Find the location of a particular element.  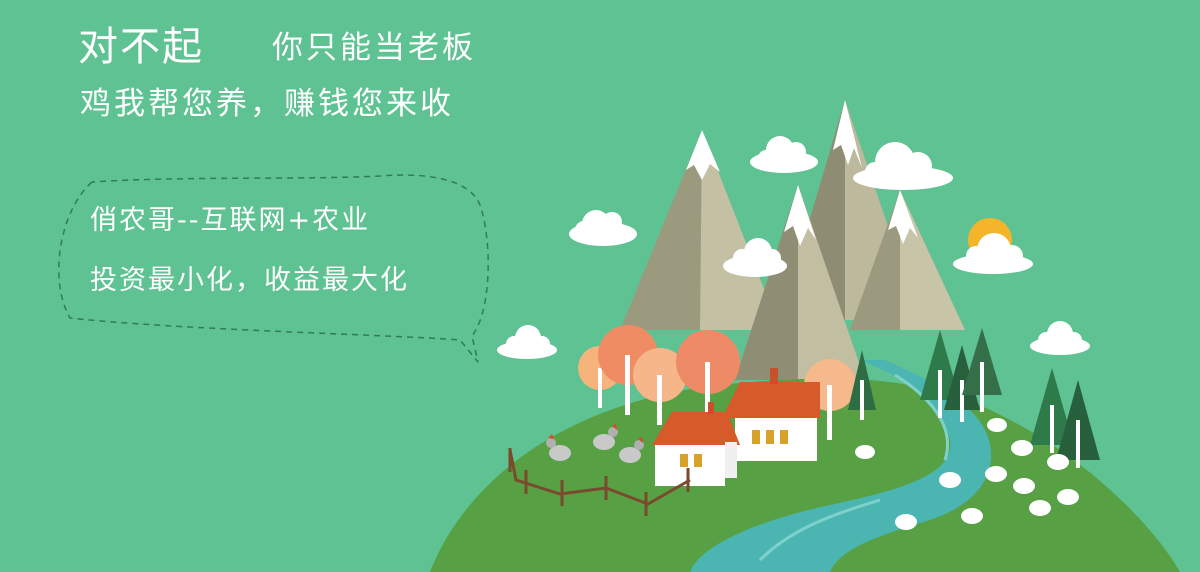

speech-bubble-outline is located at coordinates (273, 268).